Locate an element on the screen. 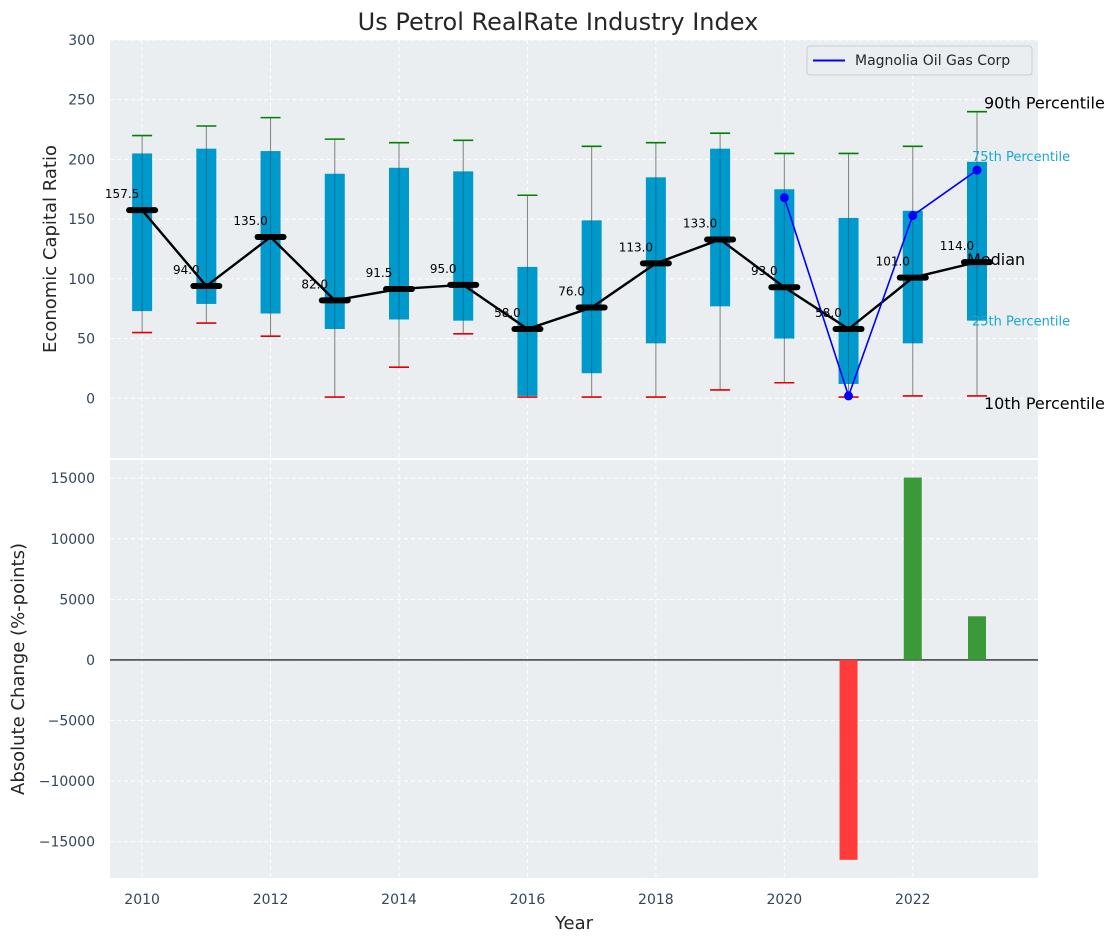  median-series is located at coordinates (559, 270).